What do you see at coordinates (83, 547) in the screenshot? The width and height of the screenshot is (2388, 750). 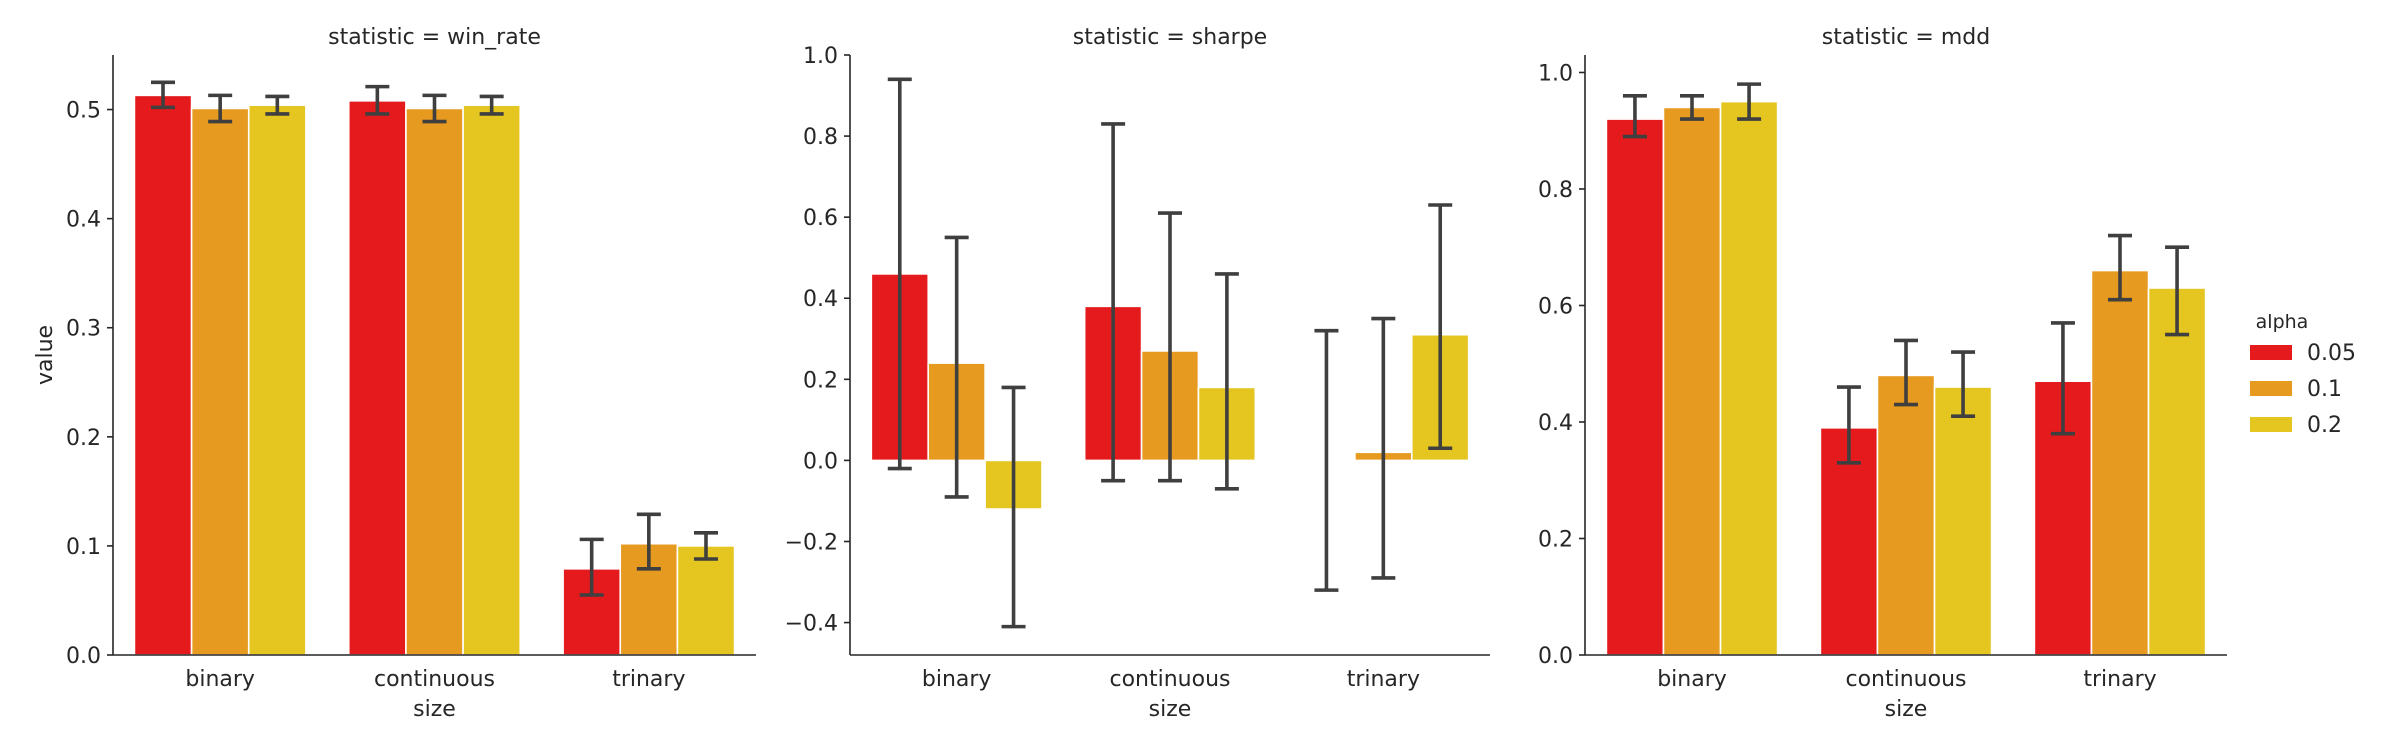 I see `y-tick-label: 0.1` at bounding box center [83, 547].